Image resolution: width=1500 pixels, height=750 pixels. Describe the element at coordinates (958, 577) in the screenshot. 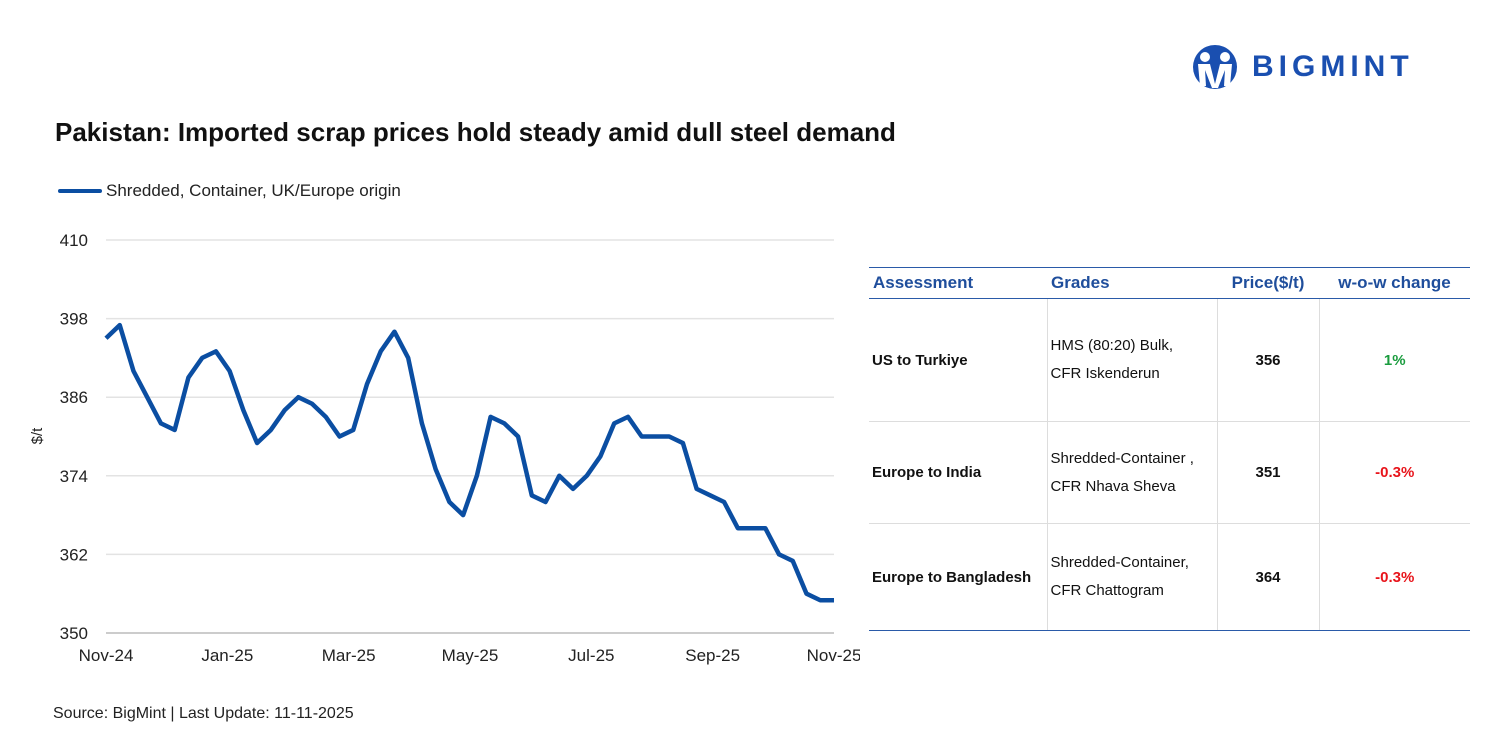

I see `assessment-cell: Europe to Bangladesh` at that location.